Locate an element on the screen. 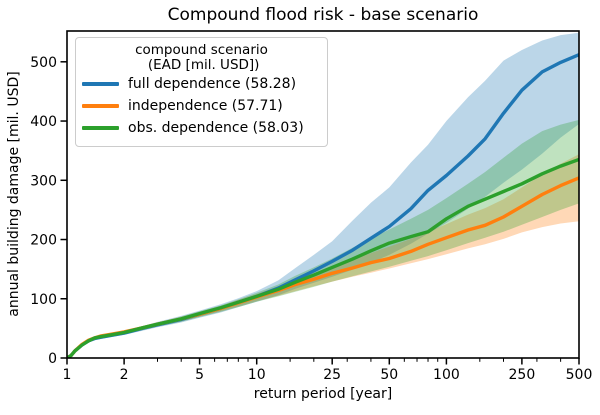 The width and height of the screenshot is (600, 415). legend-title-line1: compound scenario is located at coordinates (201, 50).